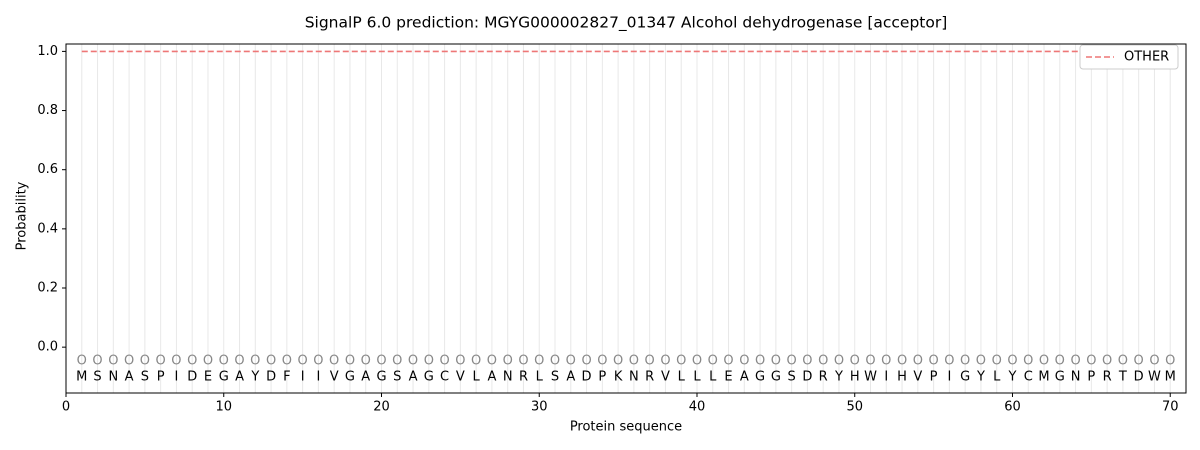 The height and width of the screenshot is (450, 1200). I want to click on residue-label: H, so click(855, 377).